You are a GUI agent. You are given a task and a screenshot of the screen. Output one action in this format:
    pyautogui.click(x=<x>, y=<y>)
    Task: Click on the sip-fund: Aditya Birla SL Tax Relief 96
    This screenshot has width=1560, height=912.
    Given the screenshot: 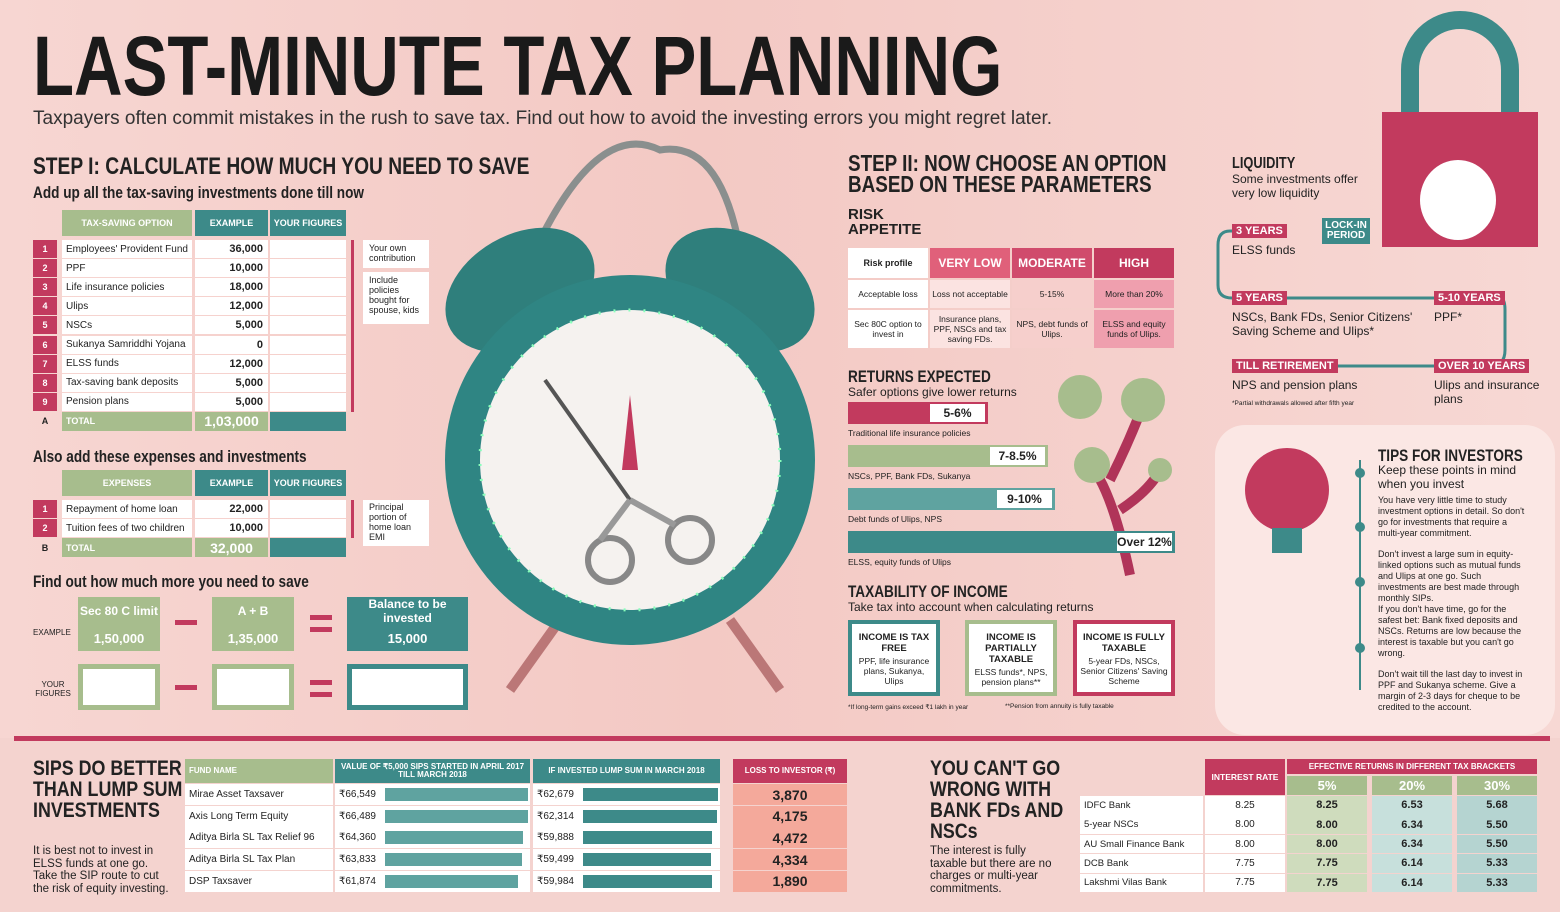 What is the action you would take?
    pyautogui.click(x=259, y=838)
    